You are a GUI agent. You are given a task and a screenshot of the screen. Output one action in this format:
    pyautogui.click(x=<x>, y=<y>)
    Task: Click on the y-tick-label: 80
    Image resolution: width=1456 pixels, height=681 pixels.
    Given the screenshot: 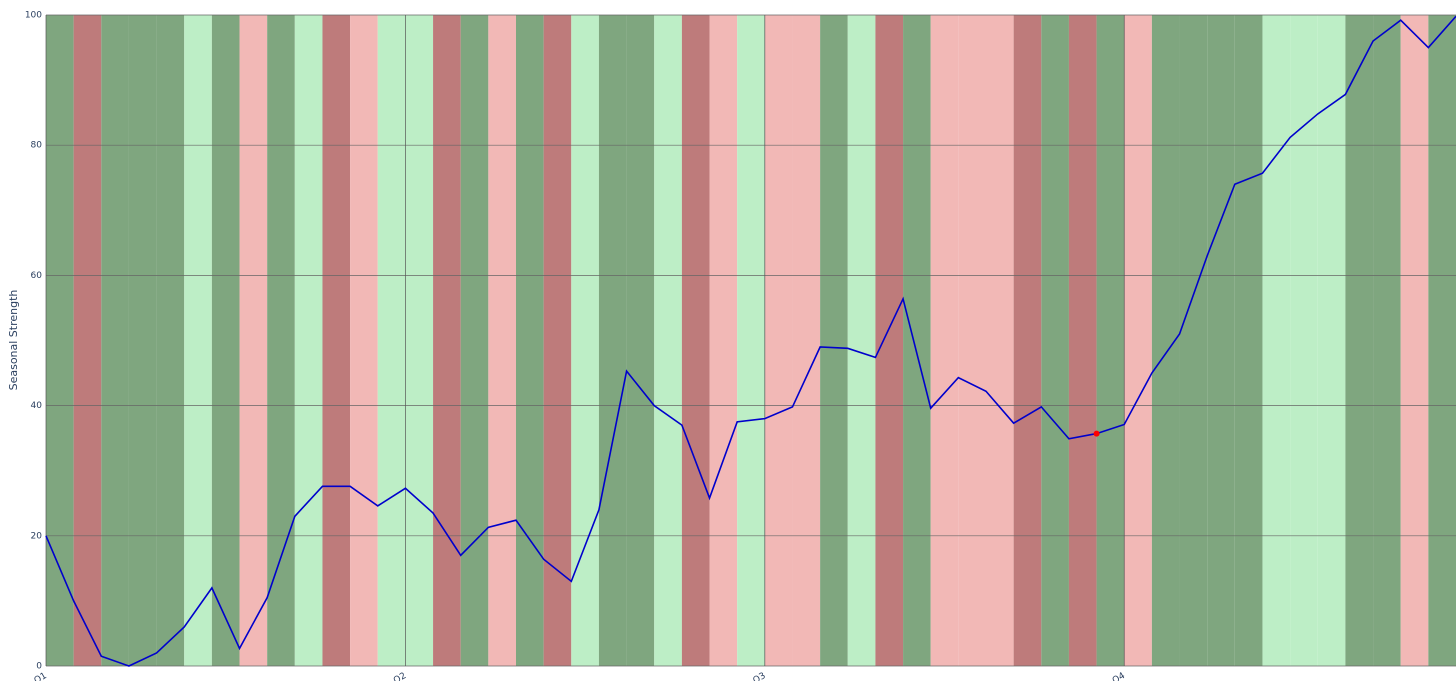 What is the action you would take?
    pyautogui.click(x=37, y=146)
    